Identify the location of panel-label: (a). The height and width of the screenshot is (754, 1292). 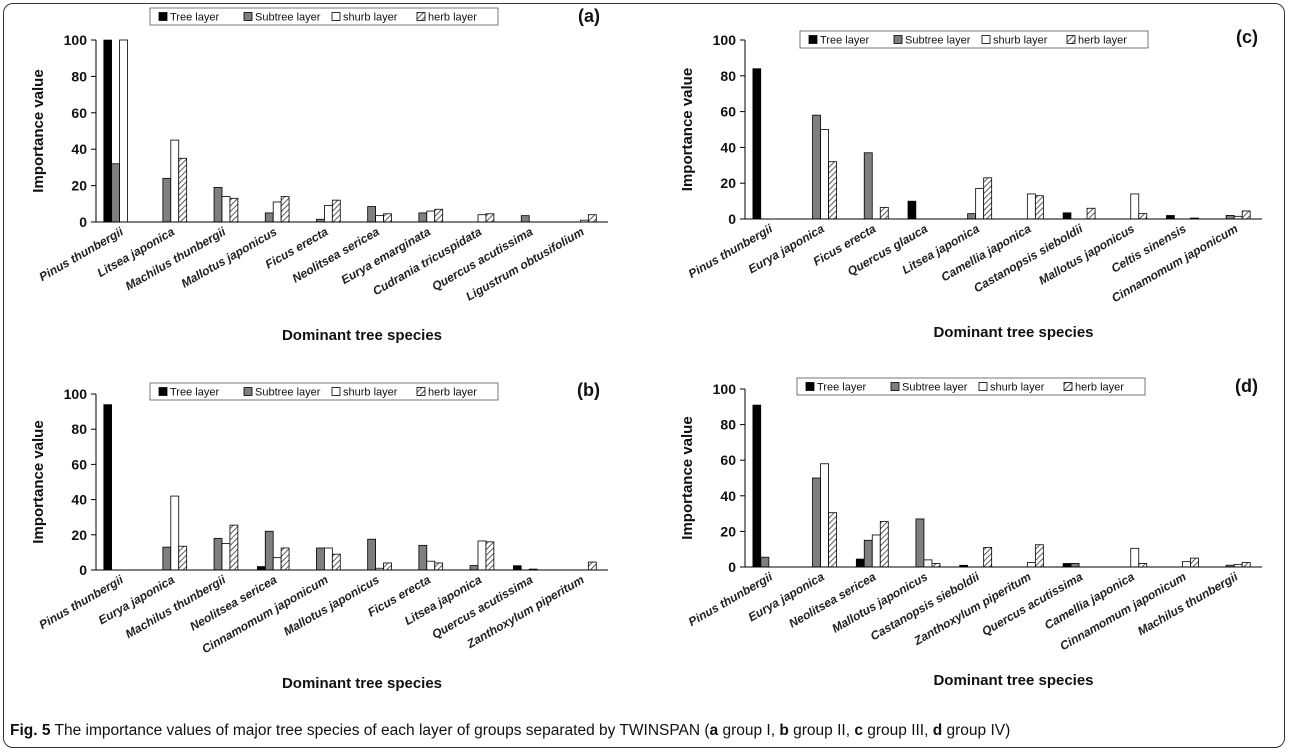
(589, 16).